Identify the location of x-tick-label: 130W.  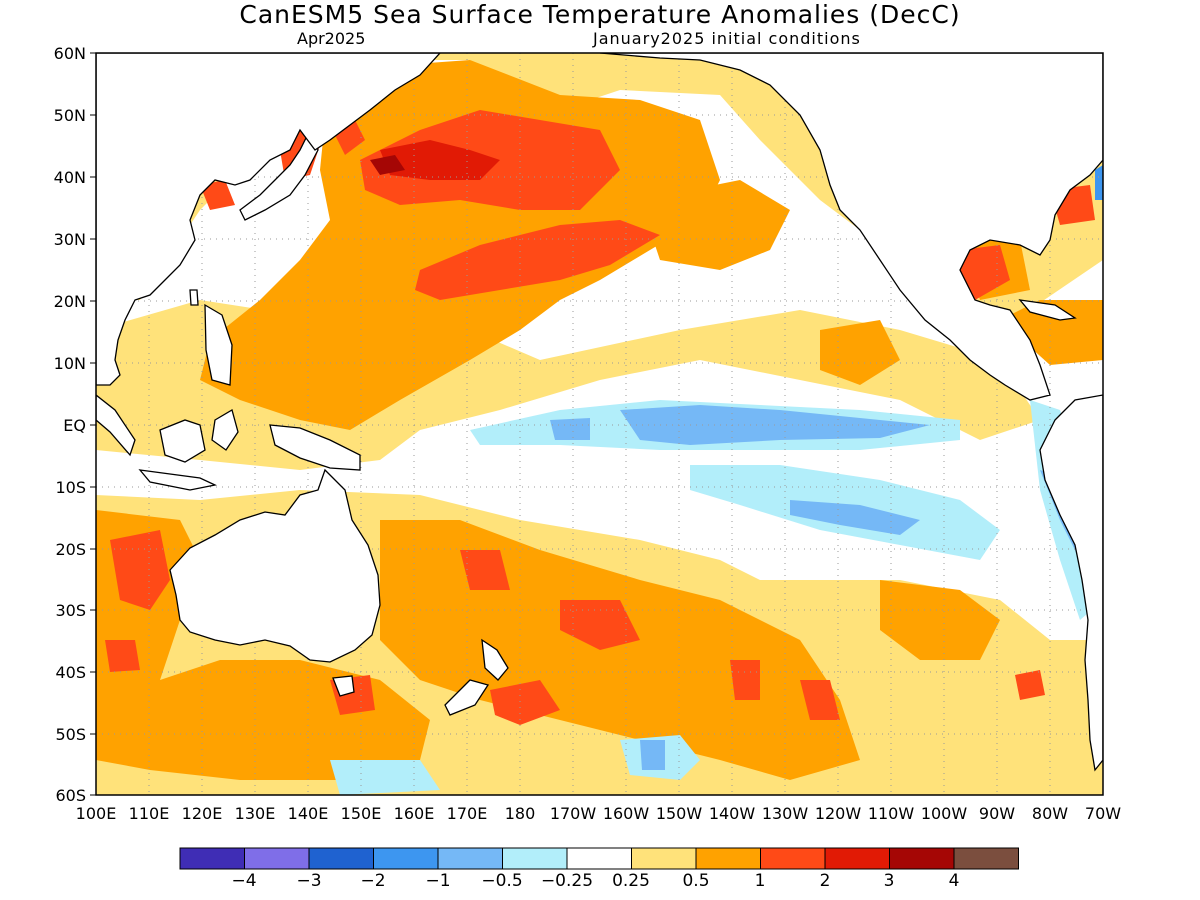
(785, 813).